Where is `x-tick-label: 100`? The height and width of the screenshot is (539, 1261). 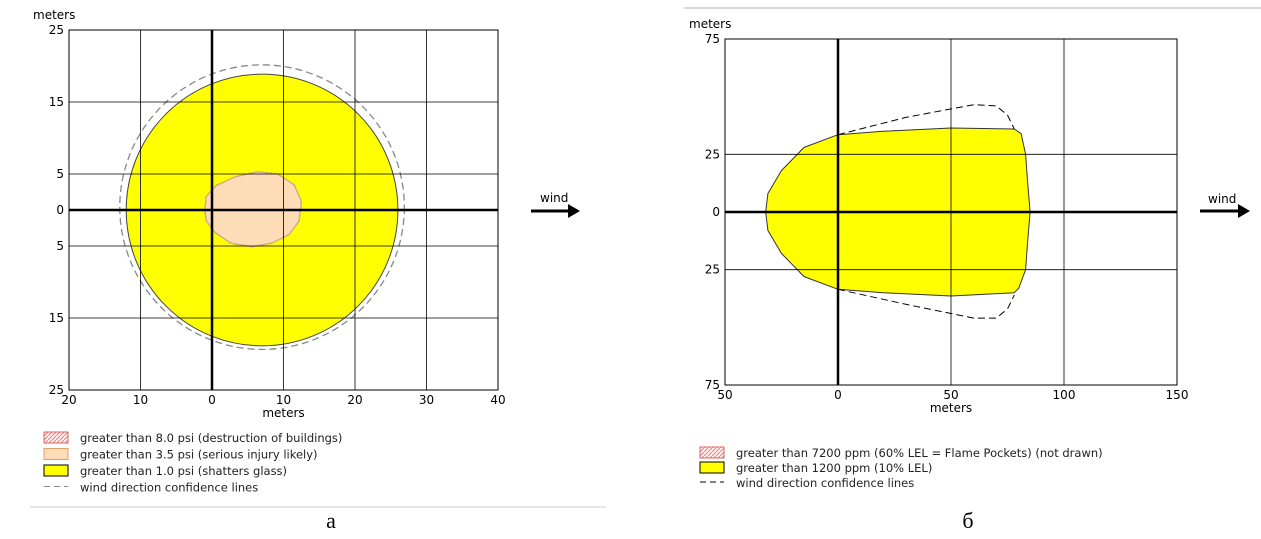
x-tick-label: 100 is located at coordinates (1064, 395).